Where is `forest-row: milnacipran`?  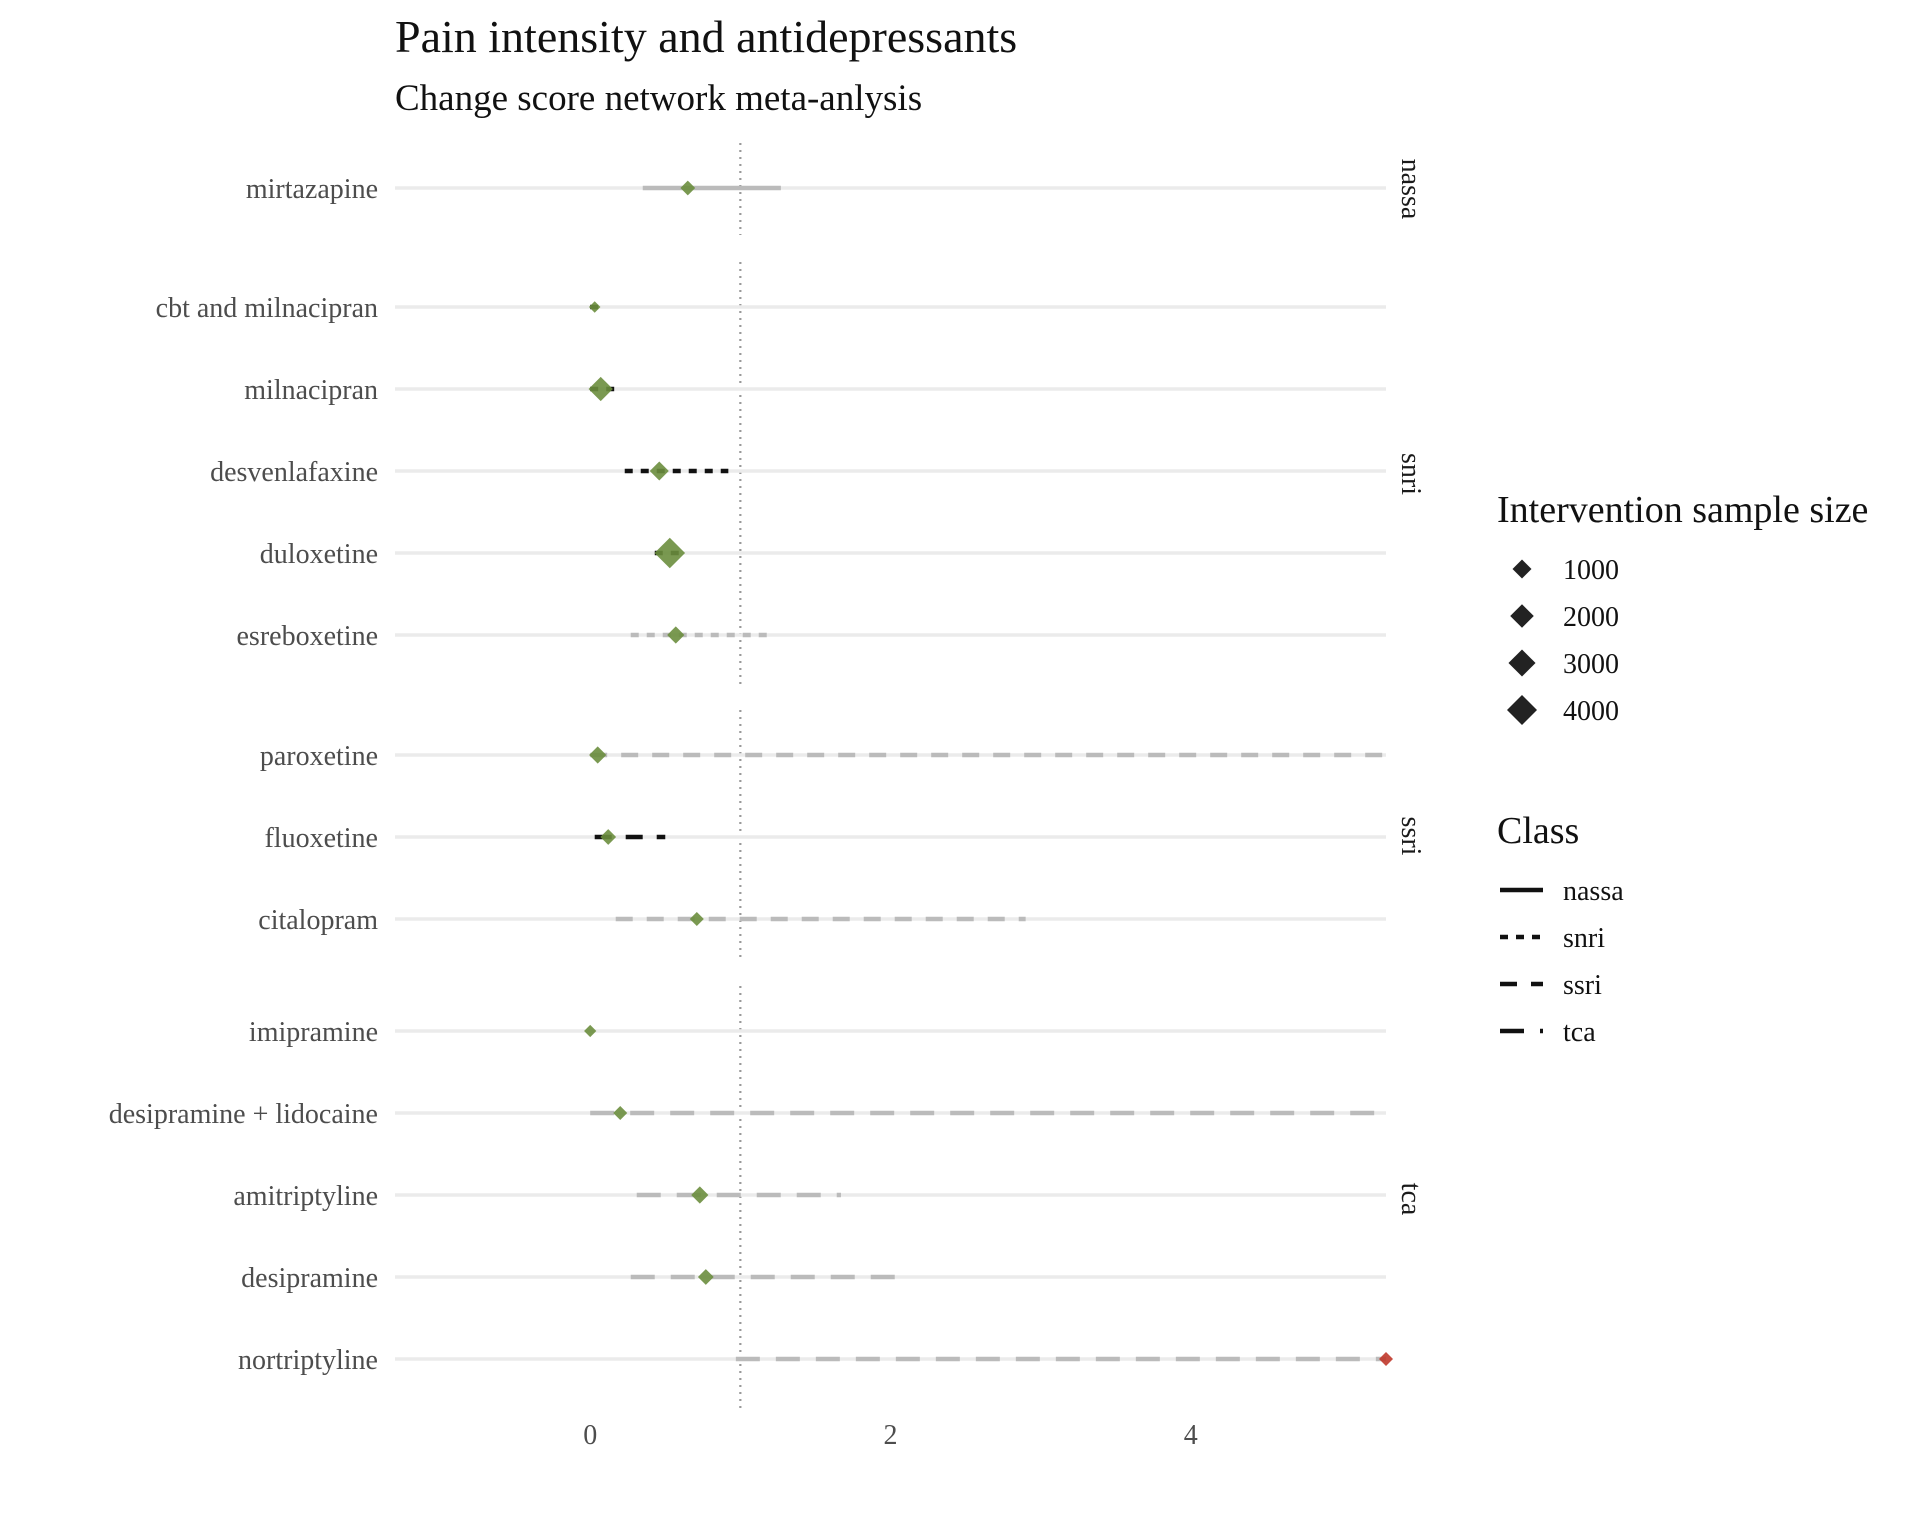
forest-row: milnacipran is located at coordinates (815, 390).